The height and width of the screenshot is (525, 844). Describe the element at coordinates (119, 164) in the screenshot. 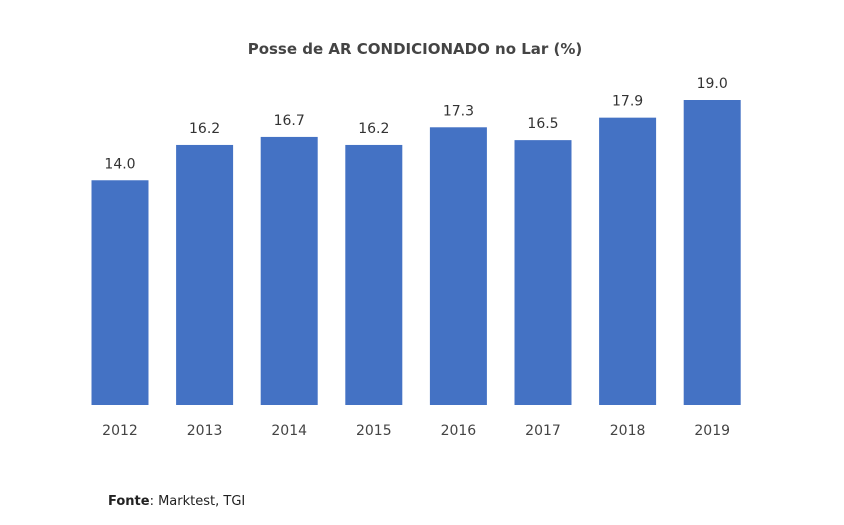

I see `data-label: 14.0` at that location.